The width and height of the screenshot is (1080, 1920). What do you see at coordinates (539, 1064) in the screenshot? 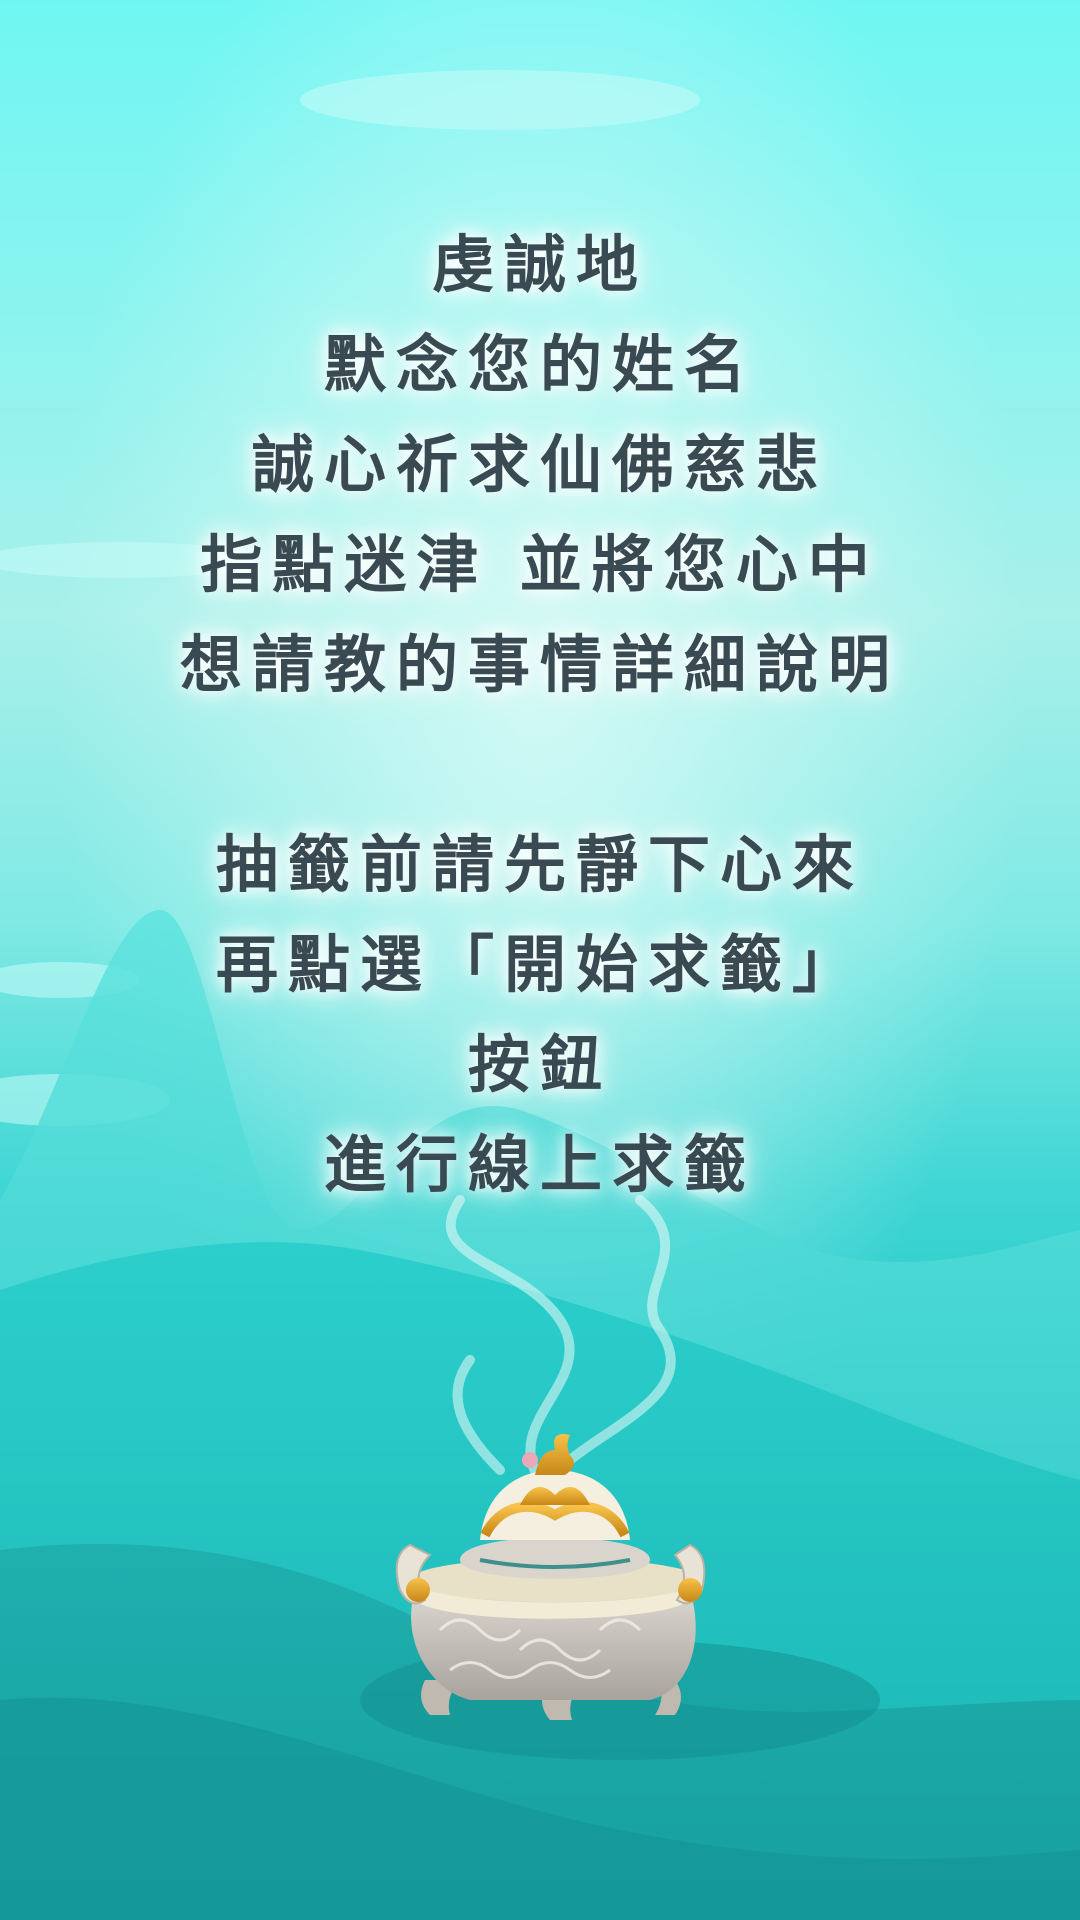
I see `instruction-line: 按鈕` at bounding box center [539, 1064].